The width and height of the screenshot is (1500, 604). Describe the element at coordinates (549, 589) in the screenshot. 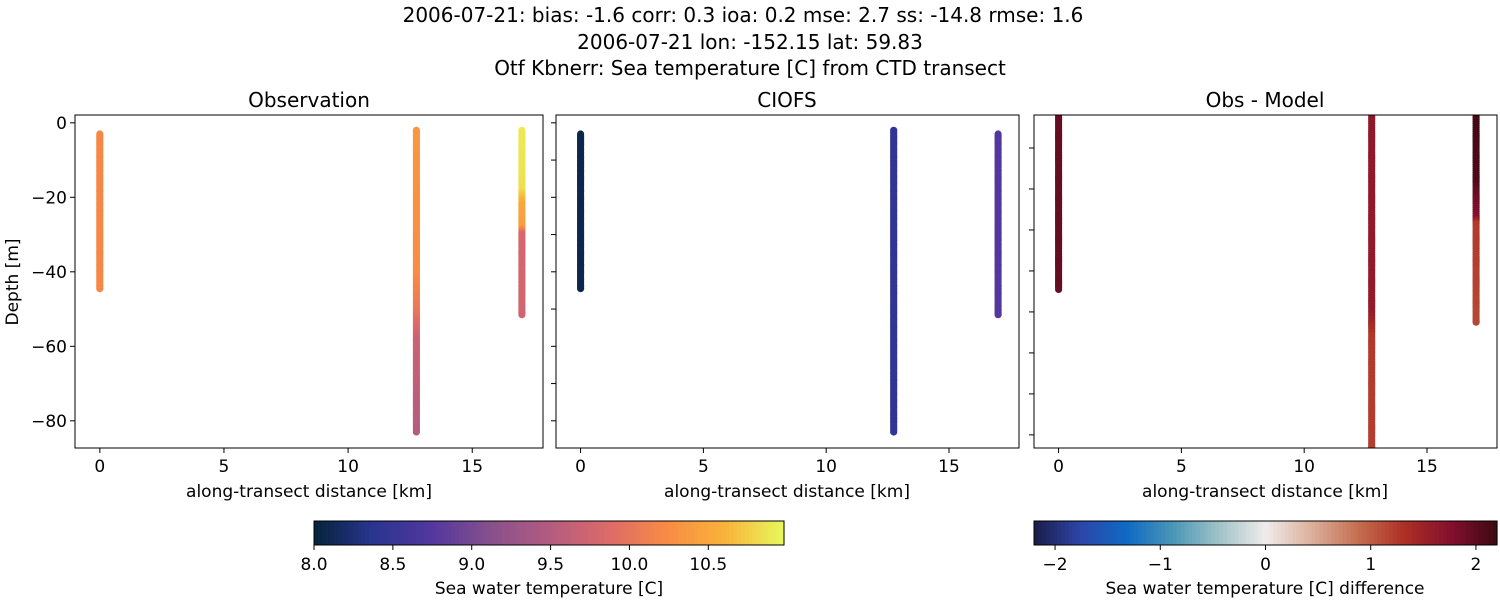

I see `colorbar-label-temperature: Sea water temperature [C]` at that location.